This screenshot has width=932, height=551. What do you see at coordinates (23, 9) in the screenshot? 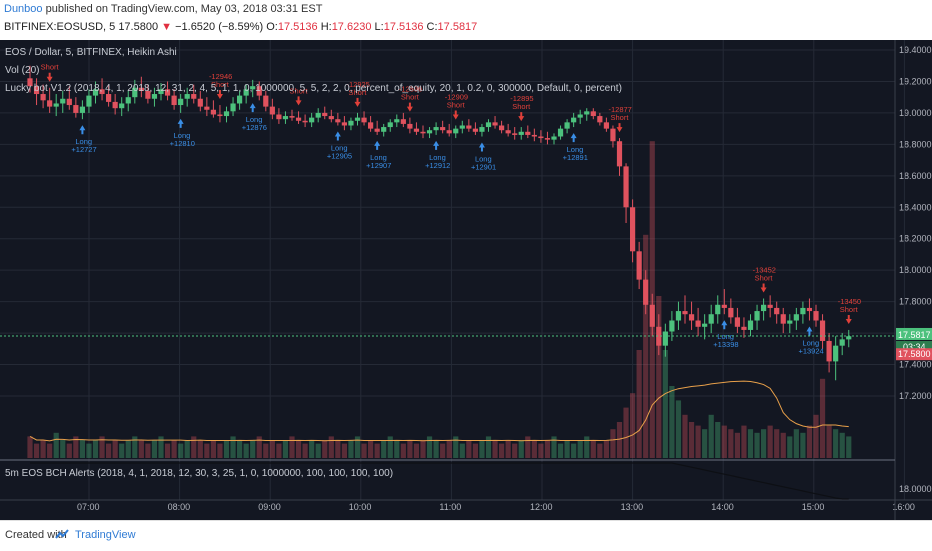
I see `author-link: Dunboo` at bounding box center [23, 9].